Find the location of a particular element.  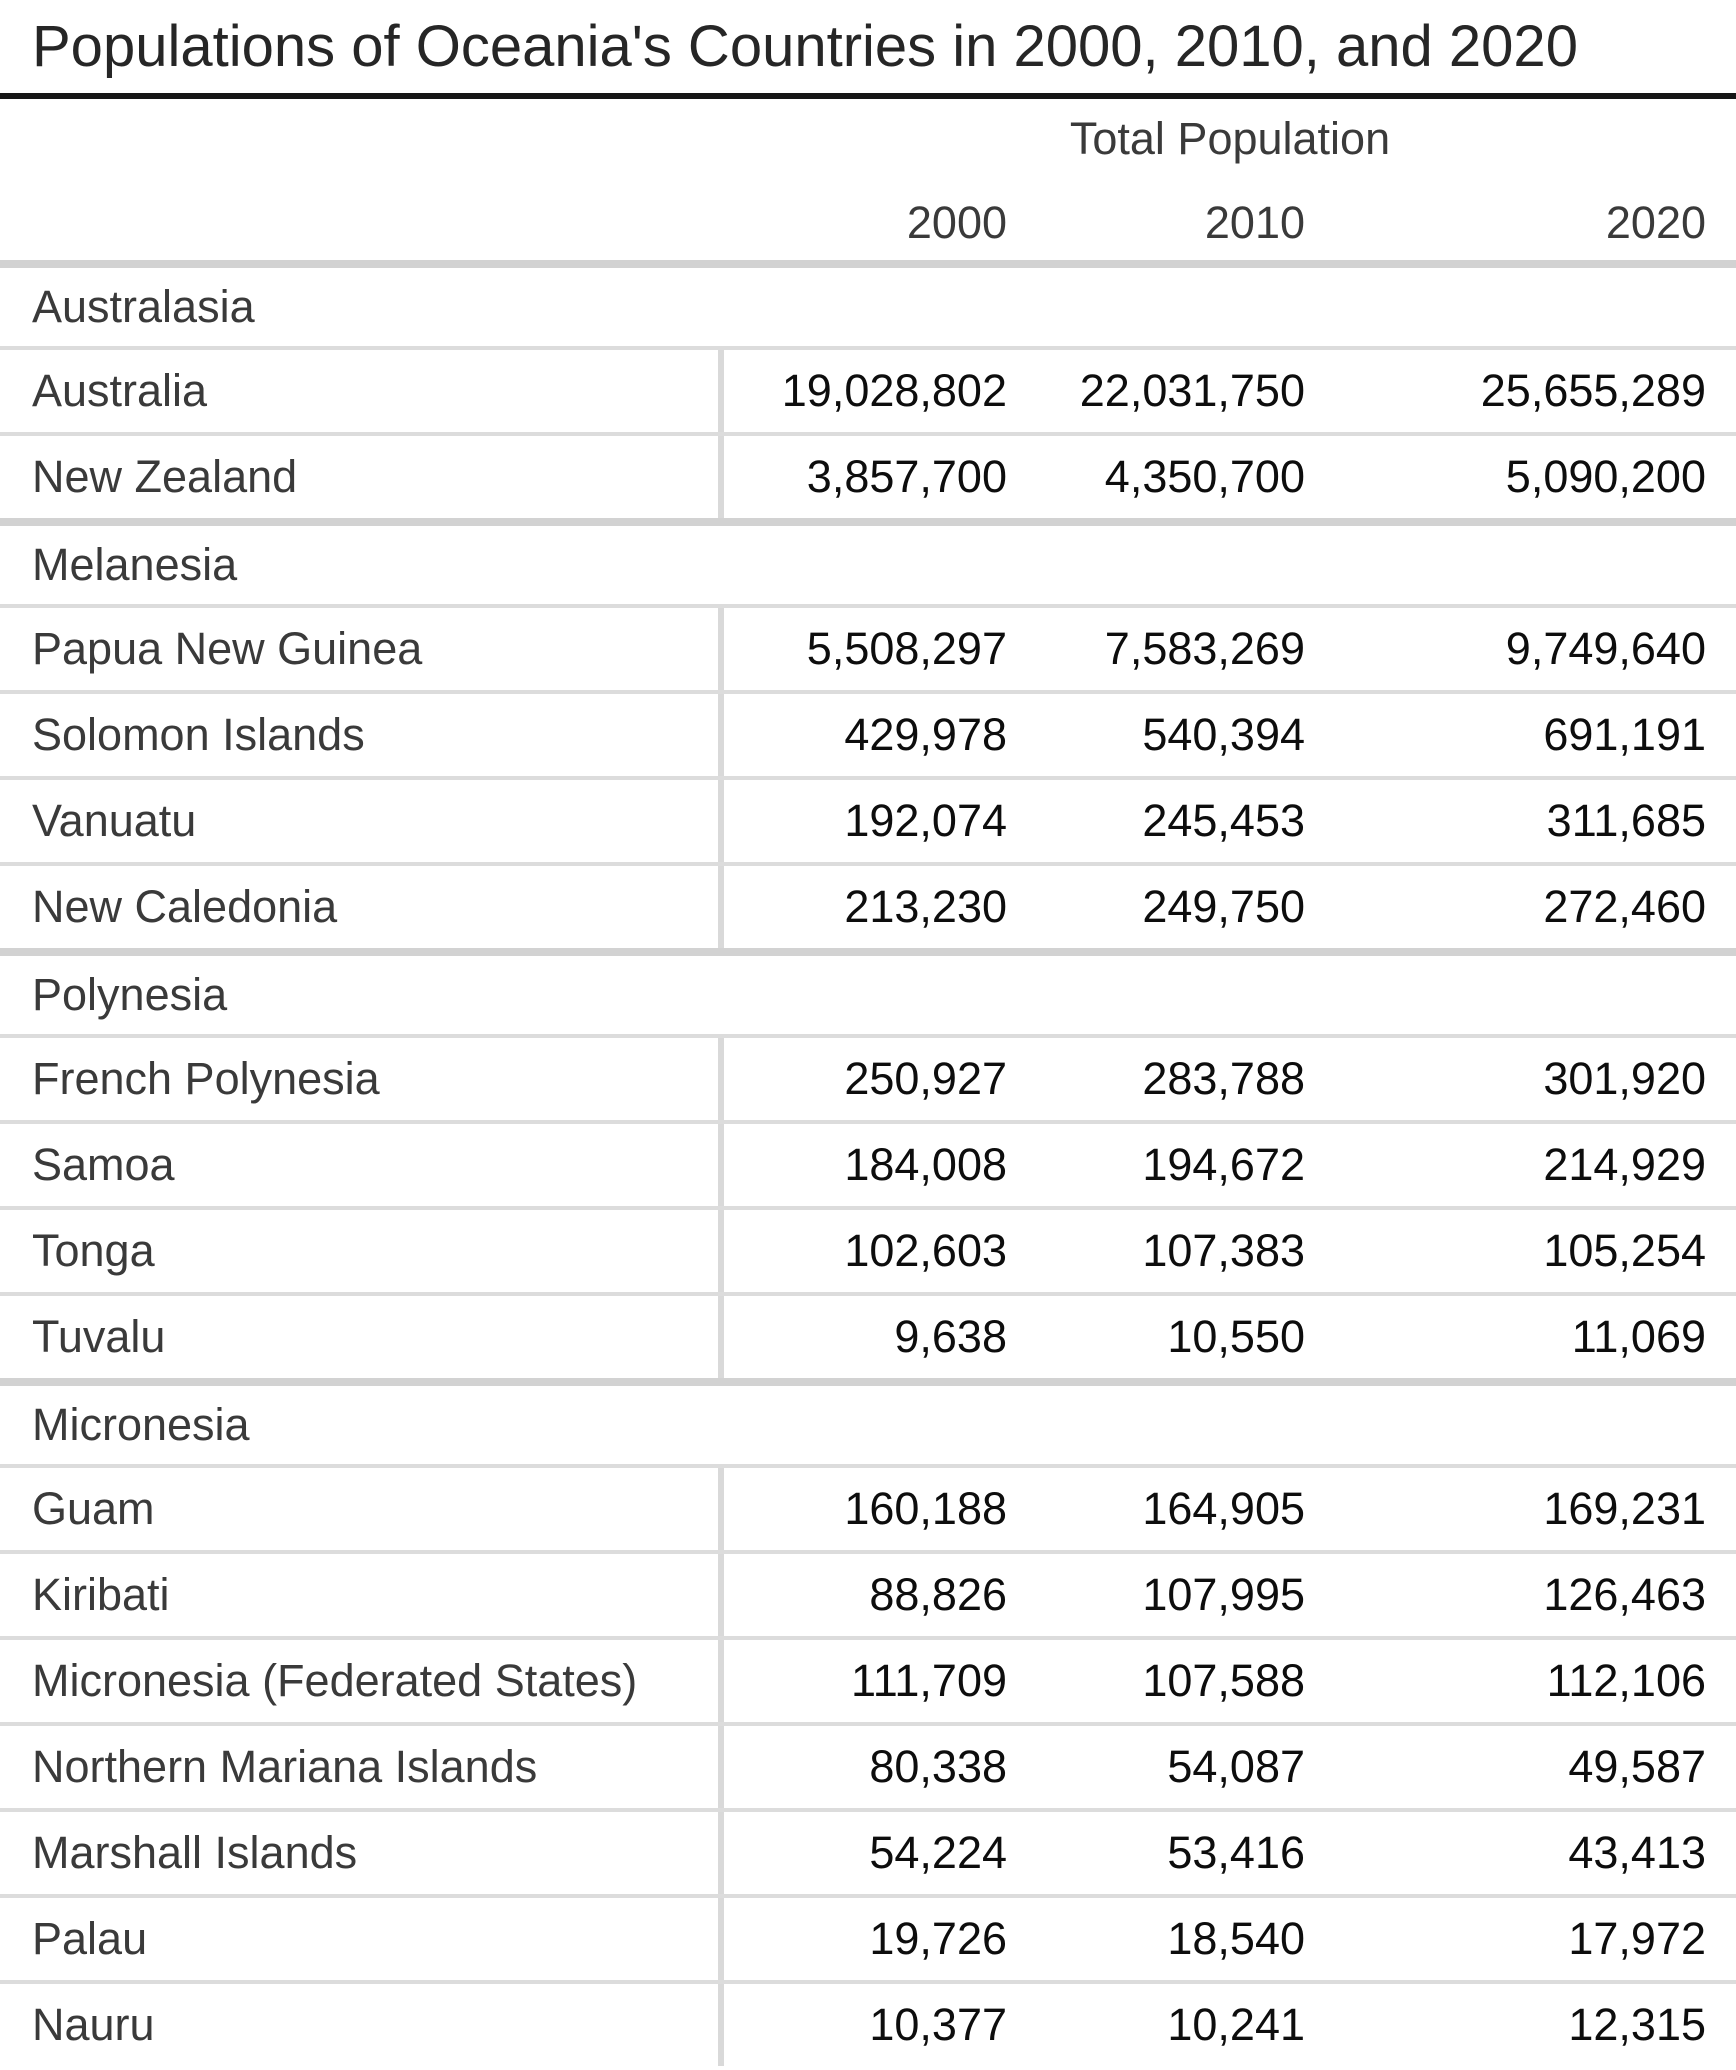

column-spanner-label: Total Population is located at coordinates (1230, 138).